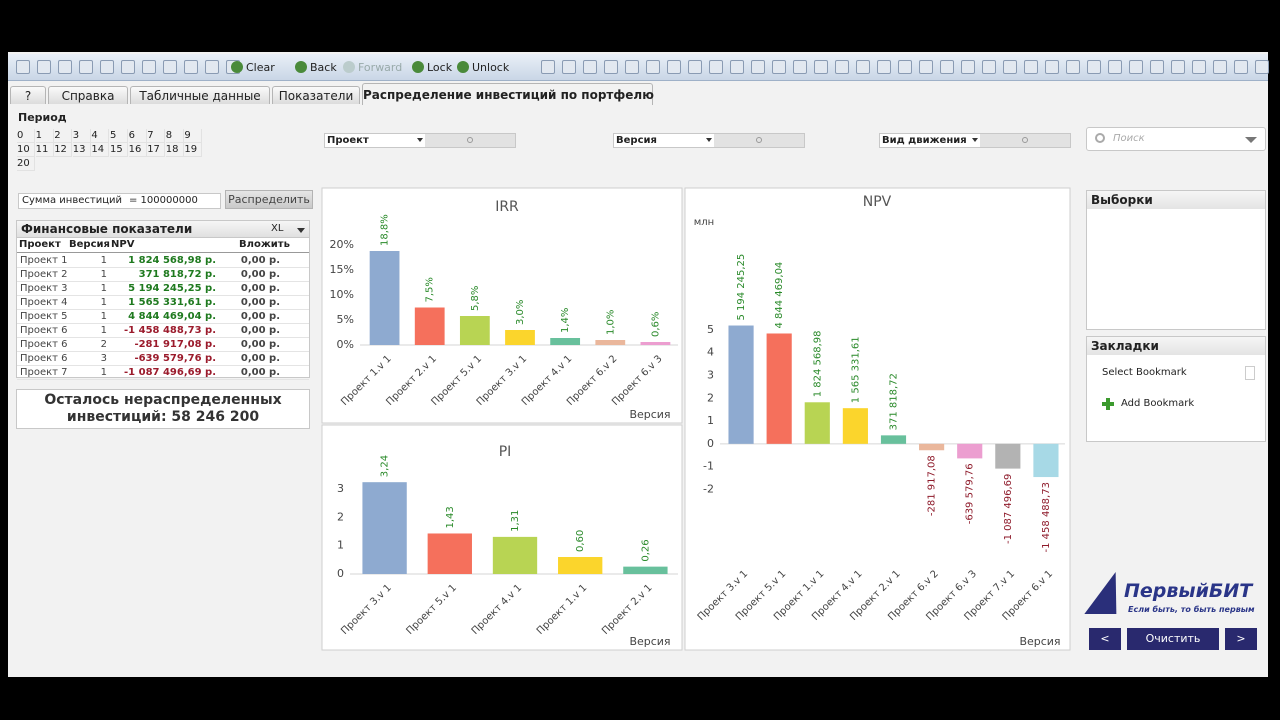  What do you see at coordinates (431, 67) in the screenshot?
I see `toolbar-button: Lock` at bounding box center [431, 67].